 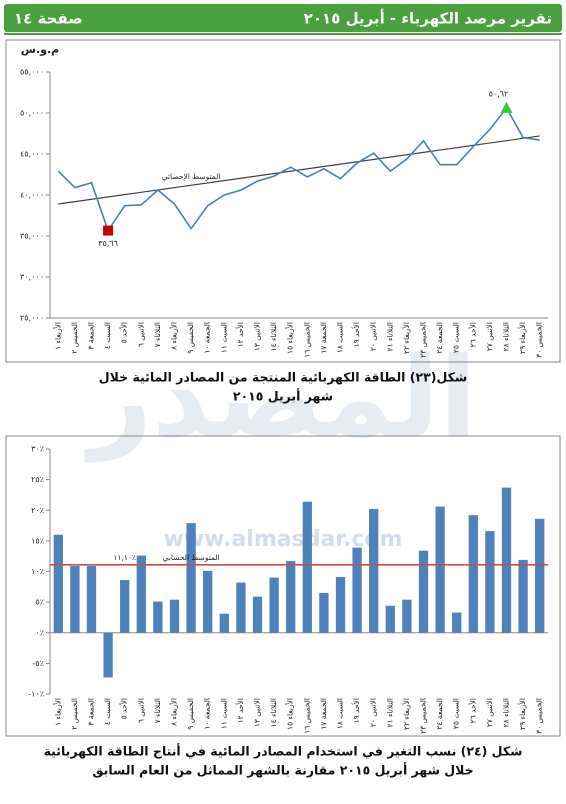 What do you see at coordinates (323, 338) in the screenshot?
I see `x-tick-label: الجمعة ١٧` at bounding box center [323, 338].